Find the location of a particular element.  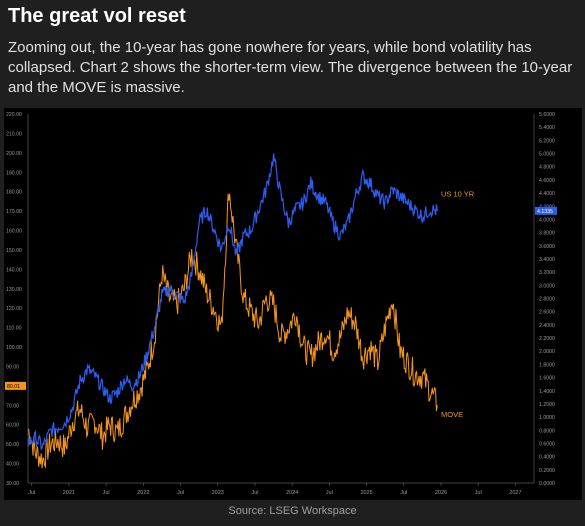

right-tick-label: 1.6000 is located at coordinates (547, 379).